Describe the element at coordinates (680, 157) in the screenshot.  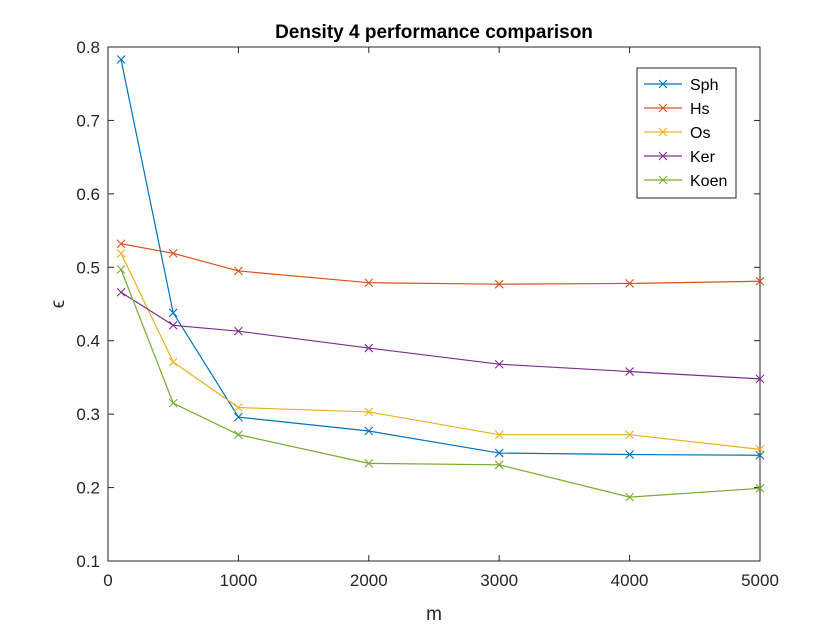
I see `legend-item-ker: Ker` at that location.